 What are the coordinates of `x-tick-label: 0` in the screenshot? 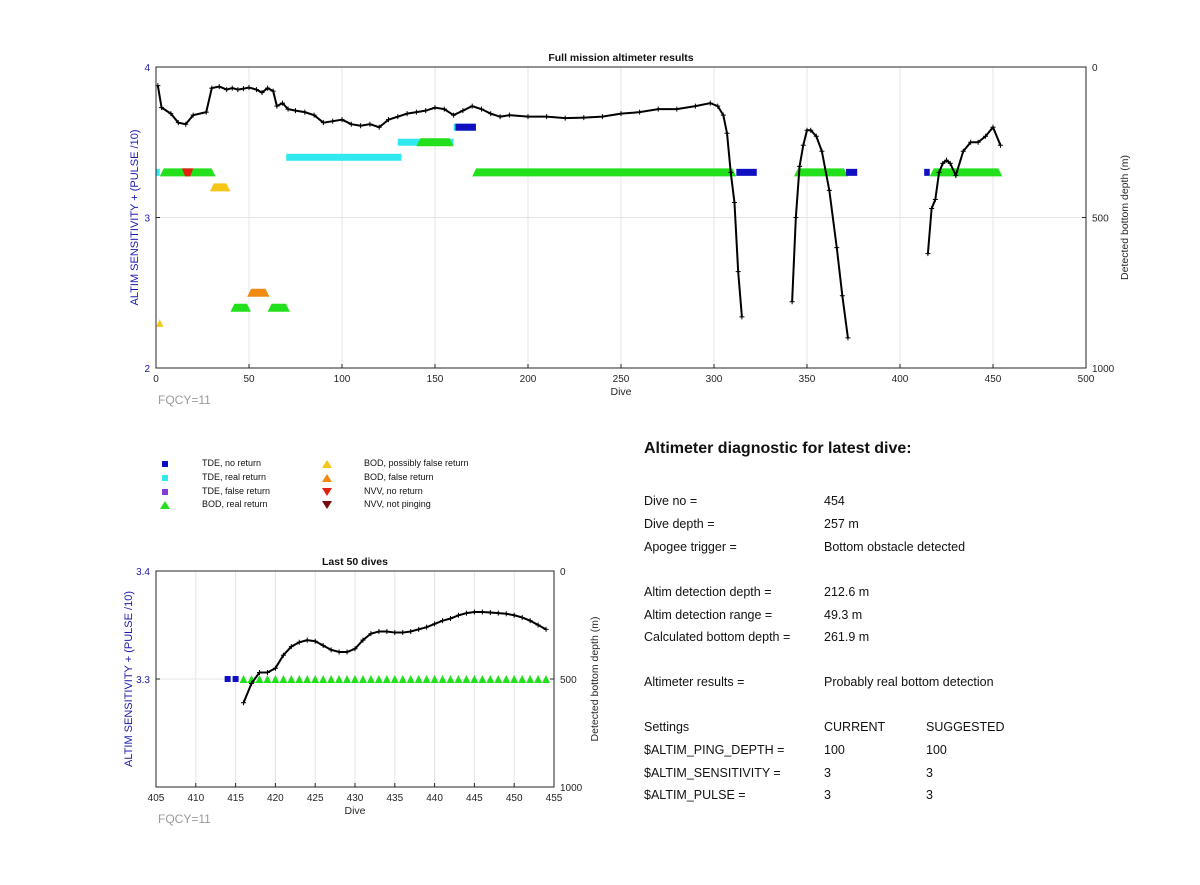 It's located at (156, 379).